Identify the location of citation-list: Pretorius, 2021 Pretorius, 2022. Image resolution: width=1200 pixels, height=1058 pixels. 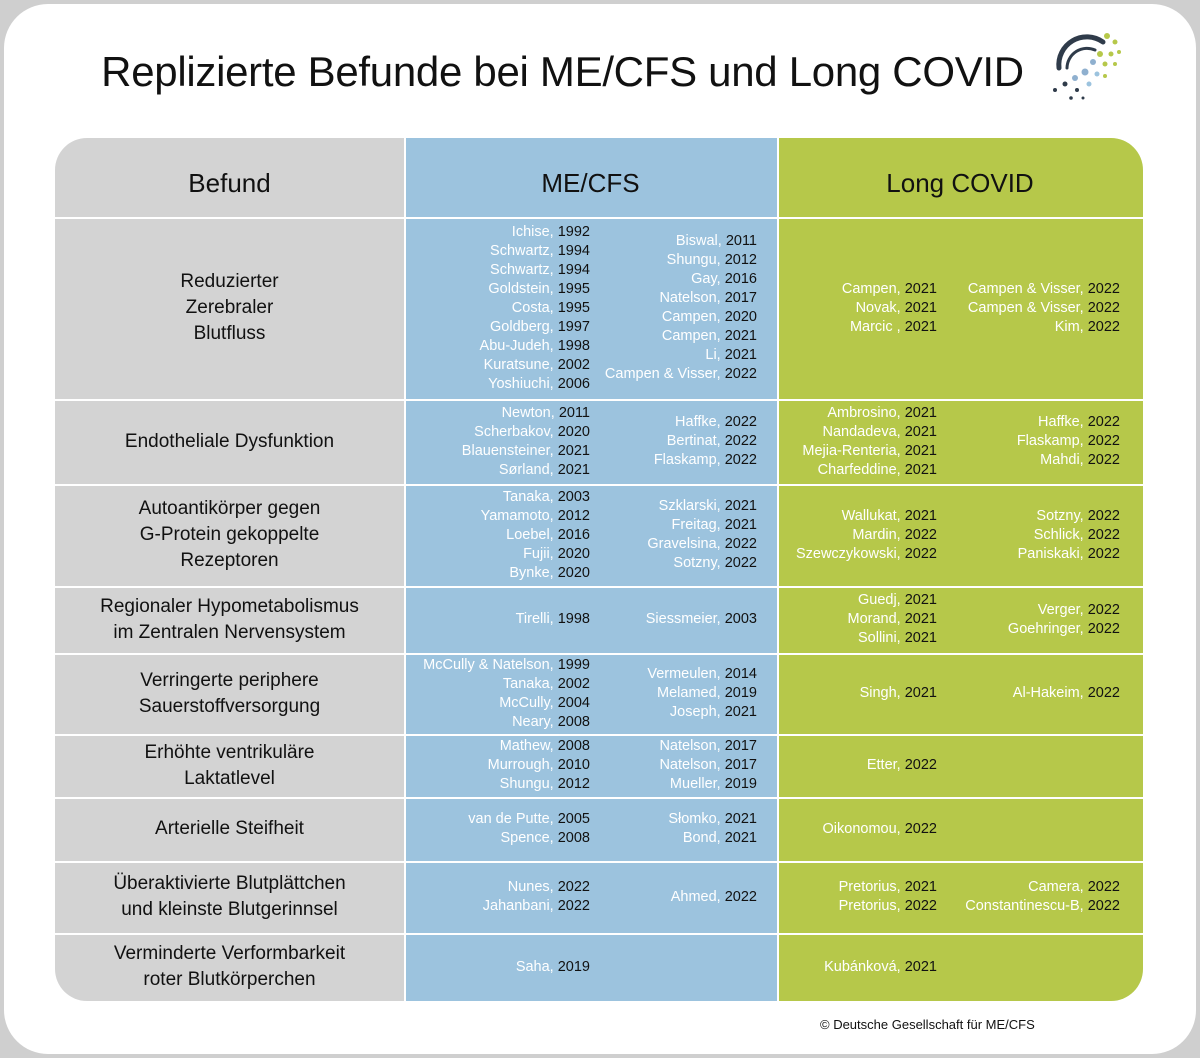
(888, 897).